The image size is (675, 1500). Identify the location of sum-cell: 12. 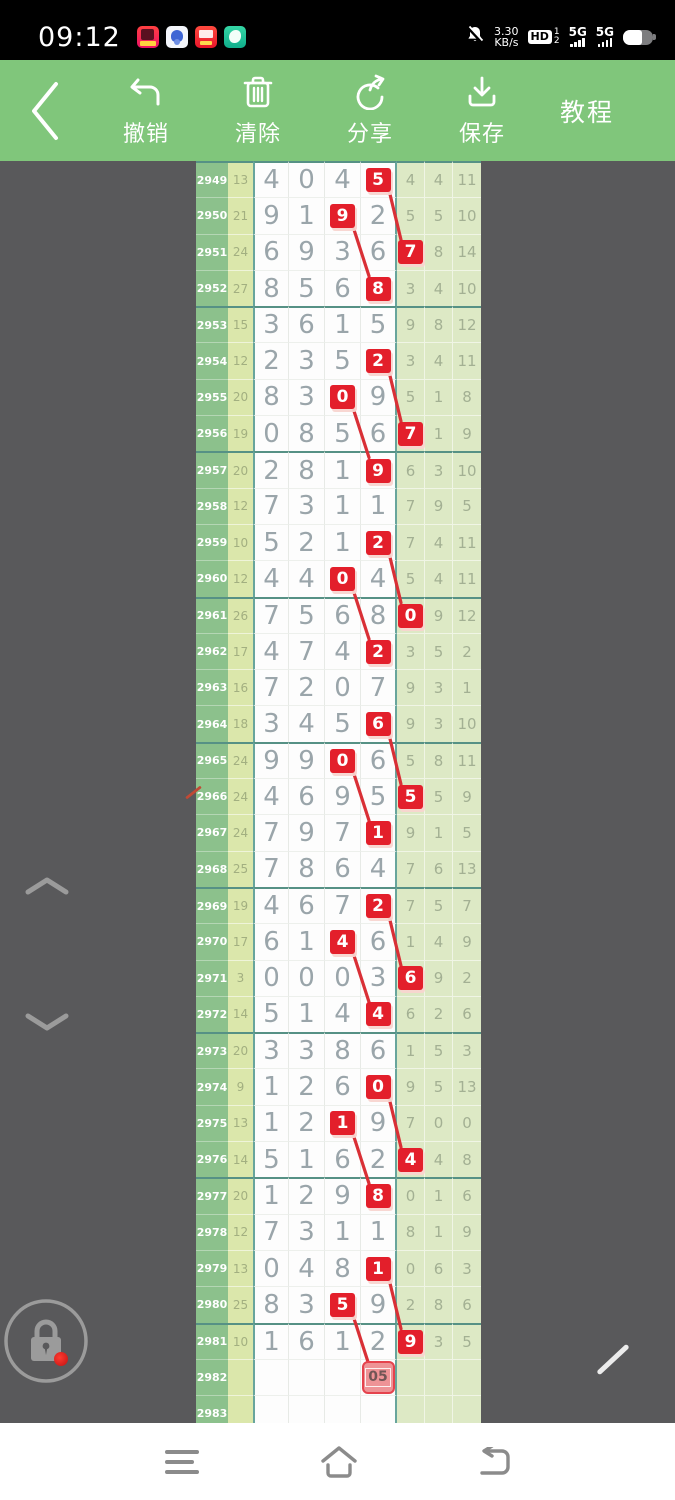
(240, 360).